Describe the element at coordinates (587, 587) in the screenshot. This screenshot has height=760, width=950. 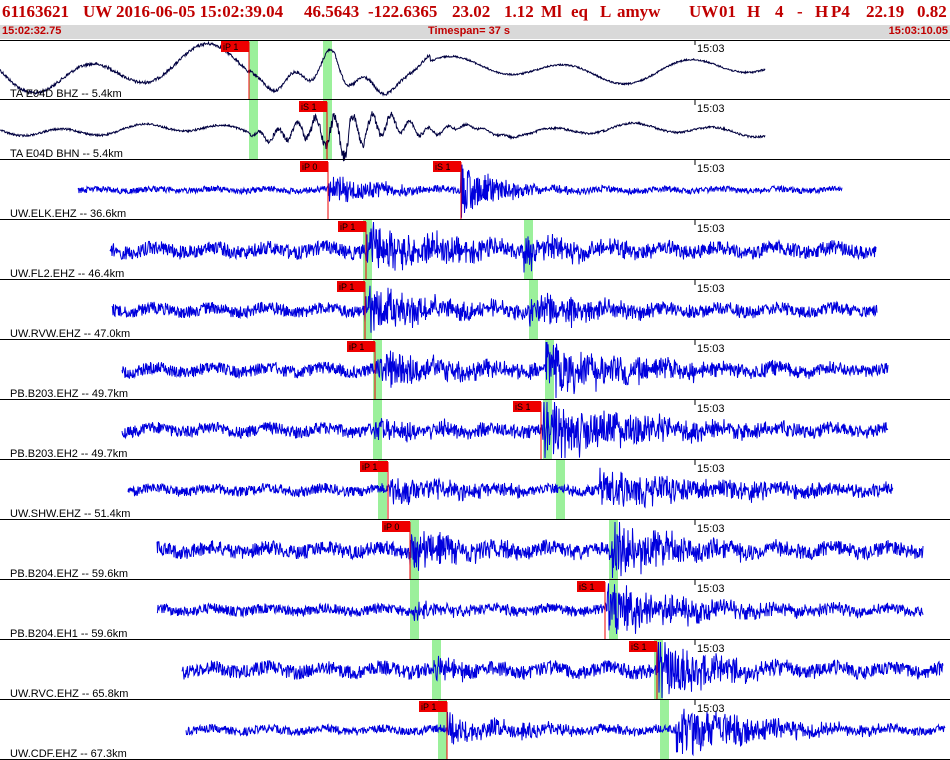
I see `pick-label-9-0: iS 1` at that location.